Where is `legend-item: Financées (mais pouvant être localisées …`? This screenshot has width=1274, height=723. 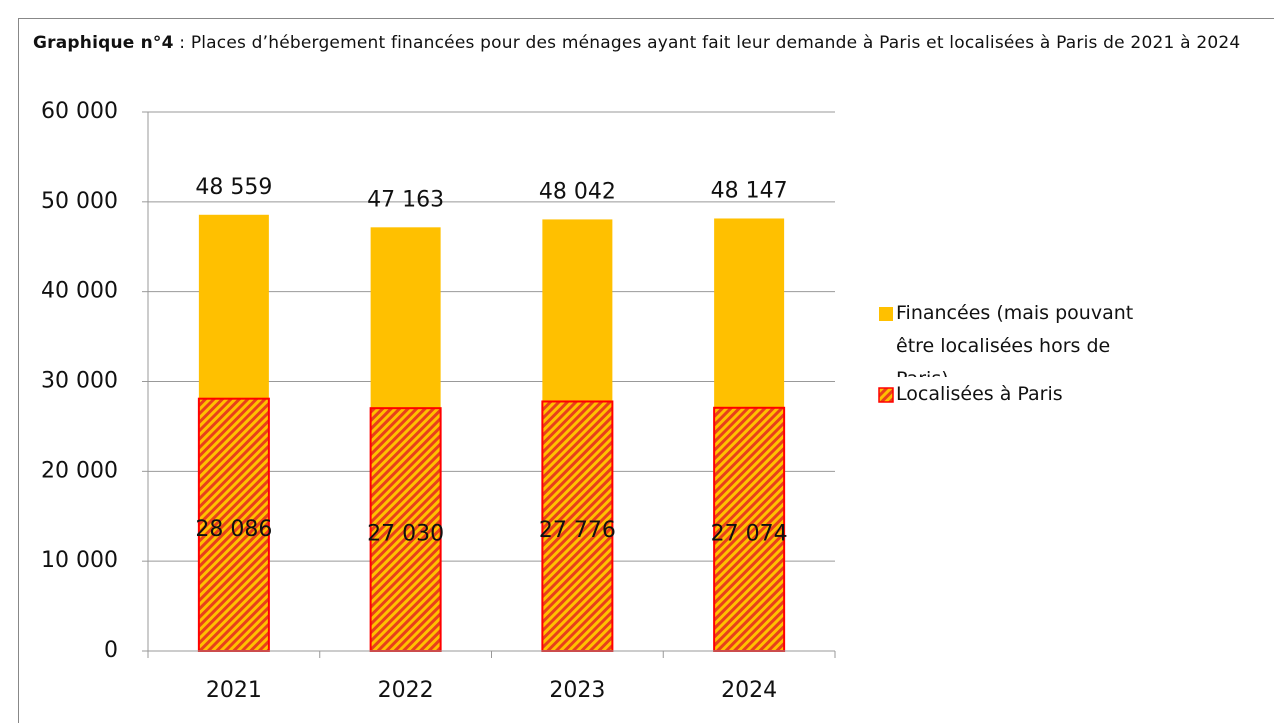 legend-item: Financées (mais pouvant être localisées … is located at coordinates (1015, 339).